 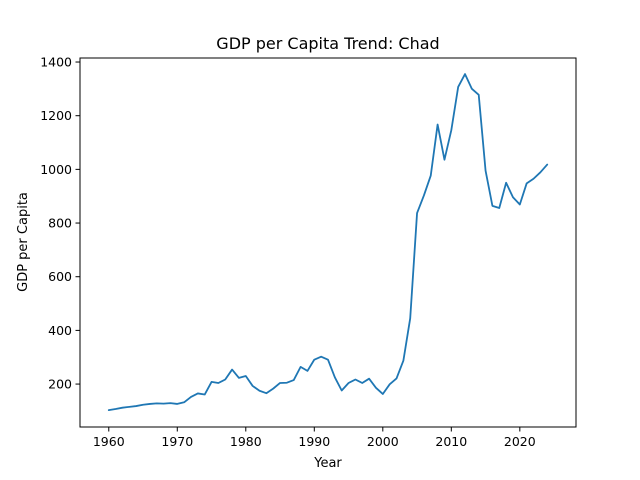 What do you see at coordinates (23, 242) in the screenshot?
I see `y-axis-label: GDP per Capita` at bounding box center [23, 242].